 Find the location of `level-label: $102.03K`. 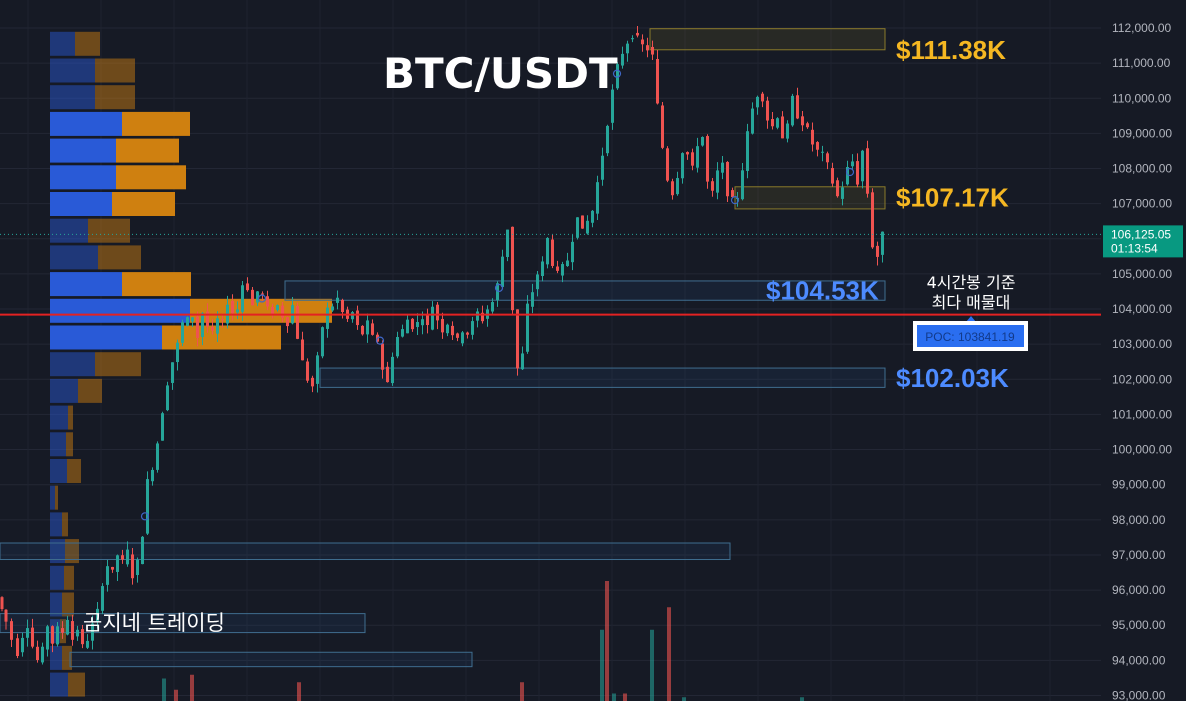

level-label: $102.03K is located at coordinates (952, 378).